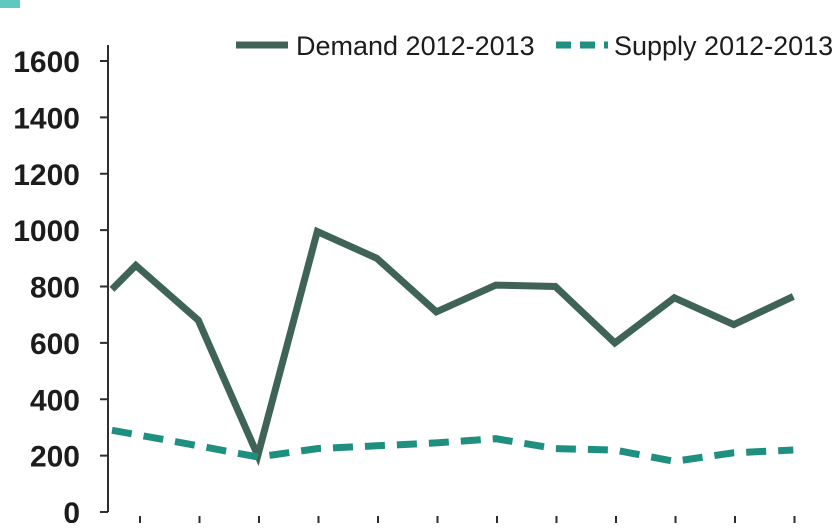 The height and width of the screenshot is (528, 839). What do you see at coordinates (46, 62) in the screenshot?
I see `y-tick-label: 1600` at bounding box center [46, 62].